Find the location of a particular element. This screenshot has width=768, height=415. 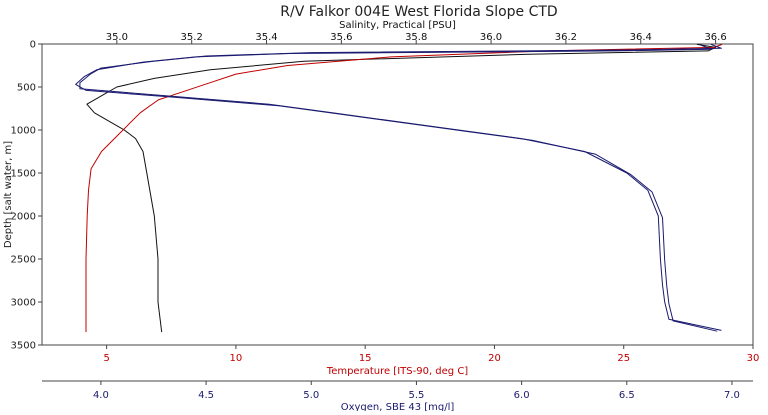

y-tick-label: 3000 is located at coordinates (23, 303).